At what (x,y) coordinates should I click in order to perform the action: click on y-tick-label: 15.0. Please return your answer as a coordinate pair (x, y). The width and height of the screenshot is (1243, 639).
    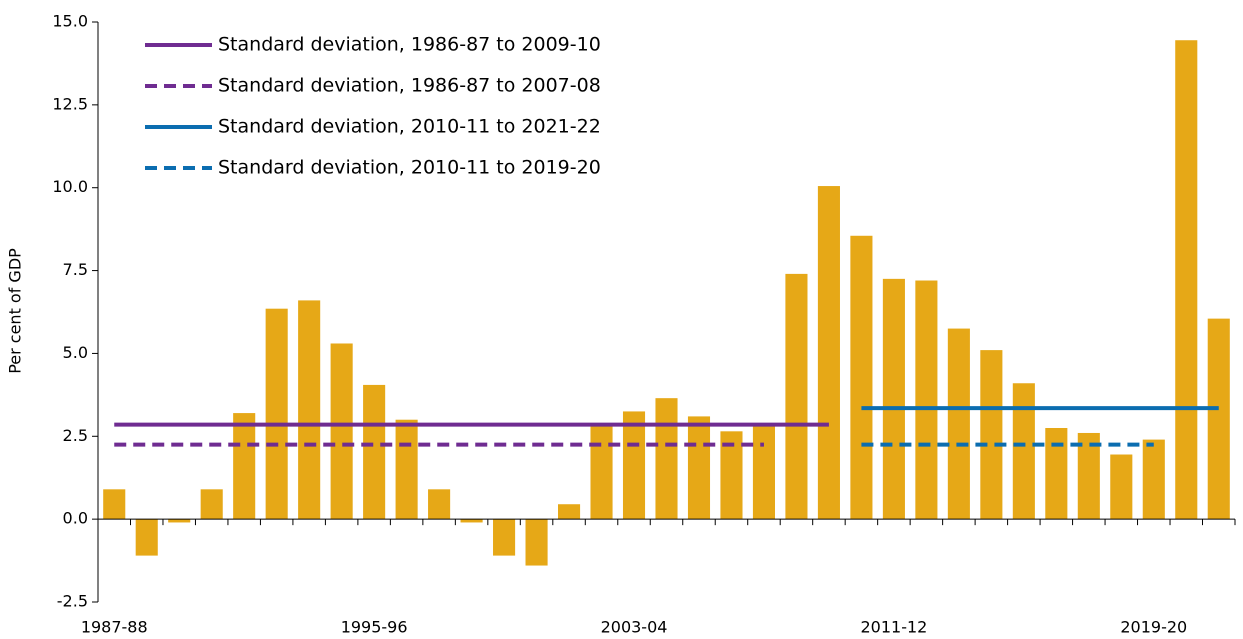
    Looking at the image, I should click on (70, 21).